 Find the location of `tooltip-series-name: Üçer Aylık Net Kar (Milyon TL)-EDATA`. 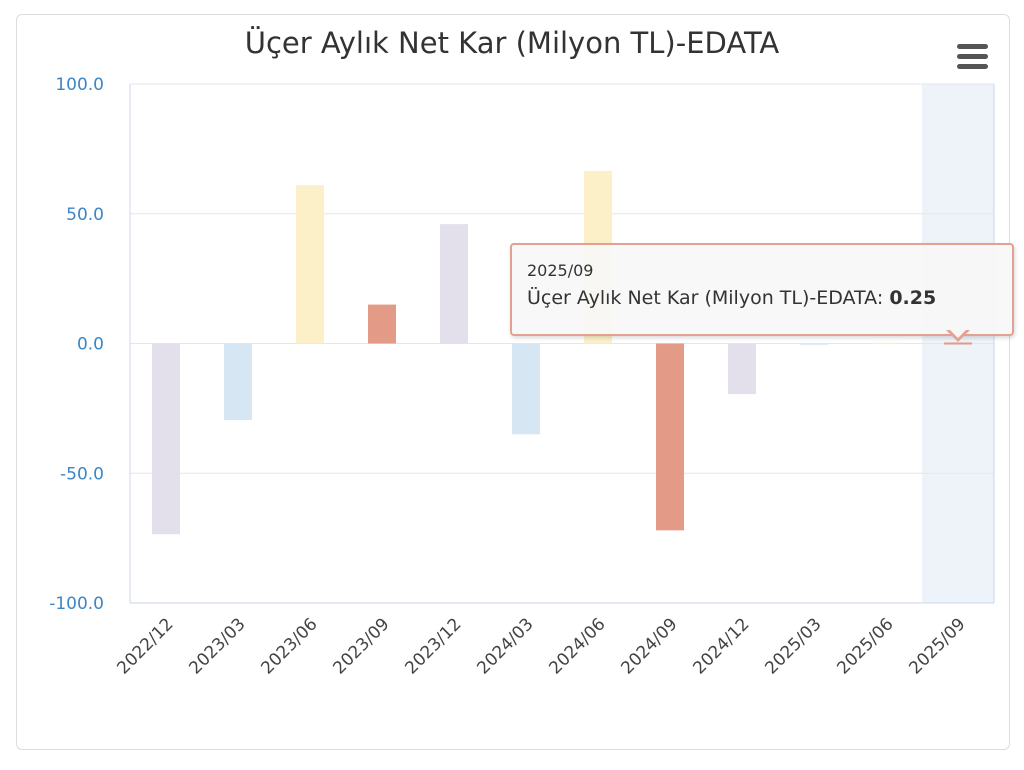

tooltip-series-name: Üçer Aylık Net Kar (Milyon TL)-EDATA is located at coordinates (702, 298).